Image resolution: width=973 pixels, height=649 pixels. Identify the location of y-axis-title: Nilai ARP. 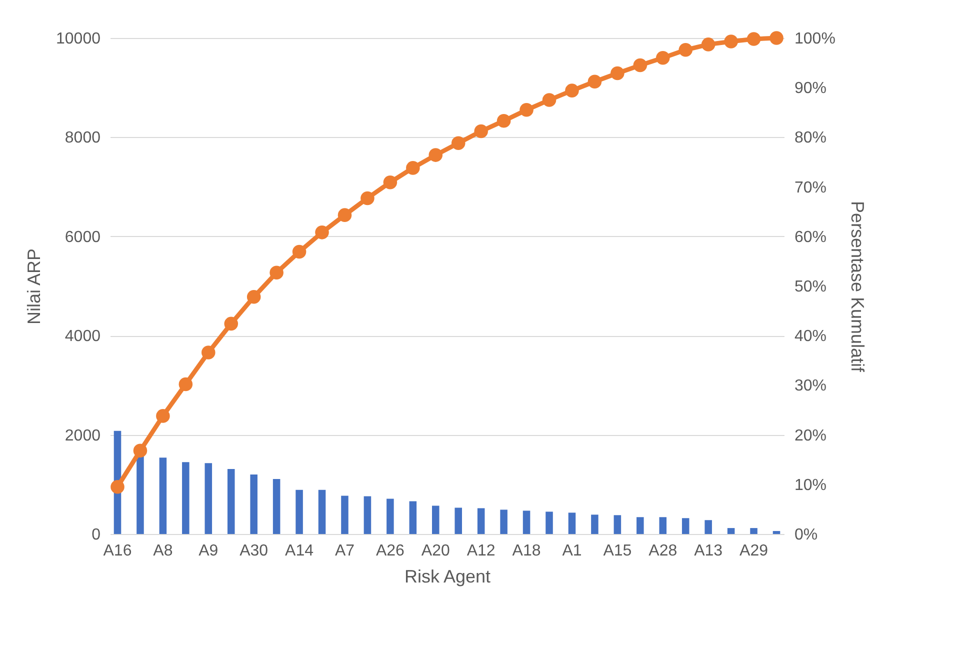
(34, 286).